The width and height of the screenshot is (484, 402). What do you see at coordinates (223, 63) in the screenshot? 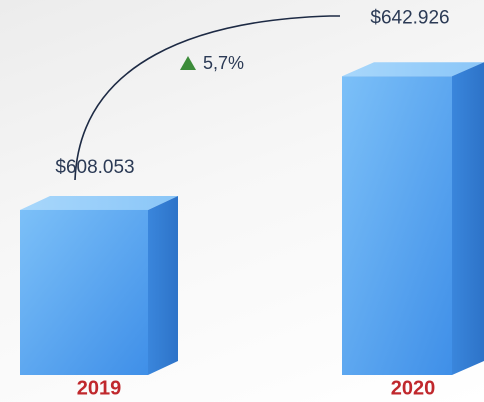
I see `growth-annotation: 5,7%` at bounding box center [223, 63].